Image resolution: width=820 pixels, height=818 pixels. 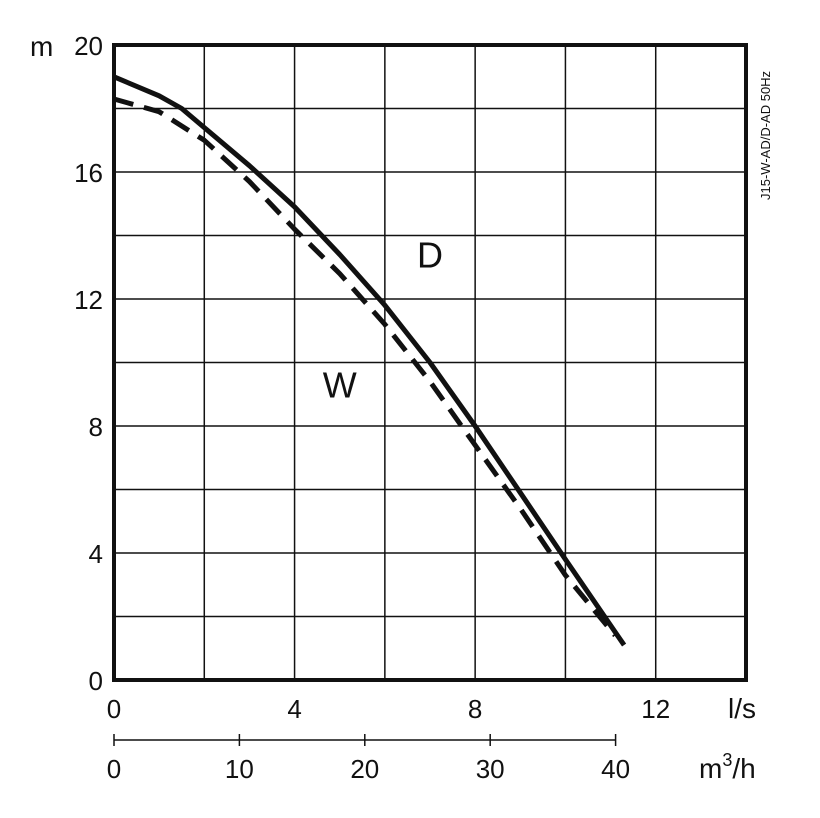 I want to click on model-label: J15-W-AD/D-AD 50Hz, so click(x=765, y=135).